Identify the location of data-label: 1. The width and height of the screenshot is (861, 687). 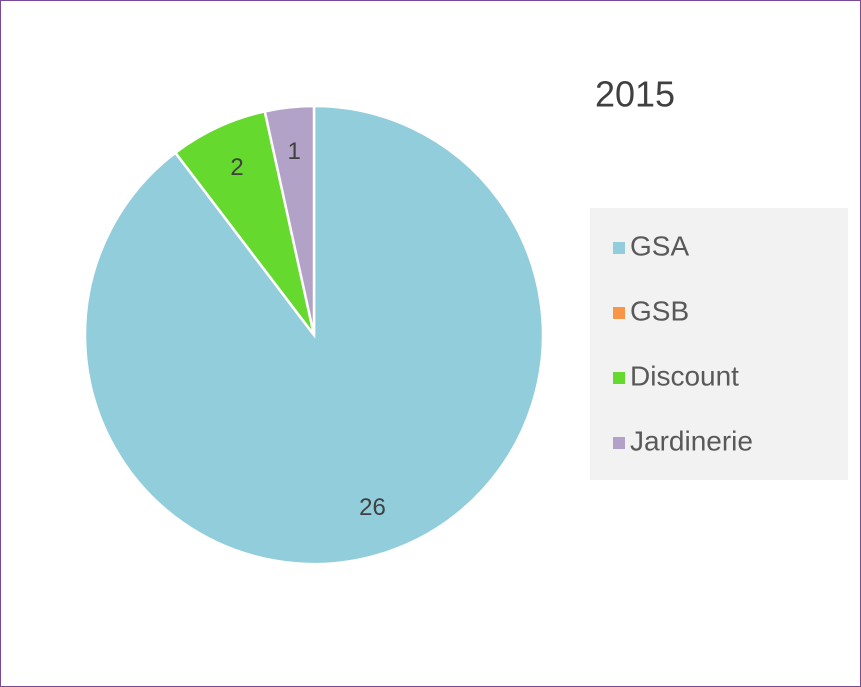
(294, 151).